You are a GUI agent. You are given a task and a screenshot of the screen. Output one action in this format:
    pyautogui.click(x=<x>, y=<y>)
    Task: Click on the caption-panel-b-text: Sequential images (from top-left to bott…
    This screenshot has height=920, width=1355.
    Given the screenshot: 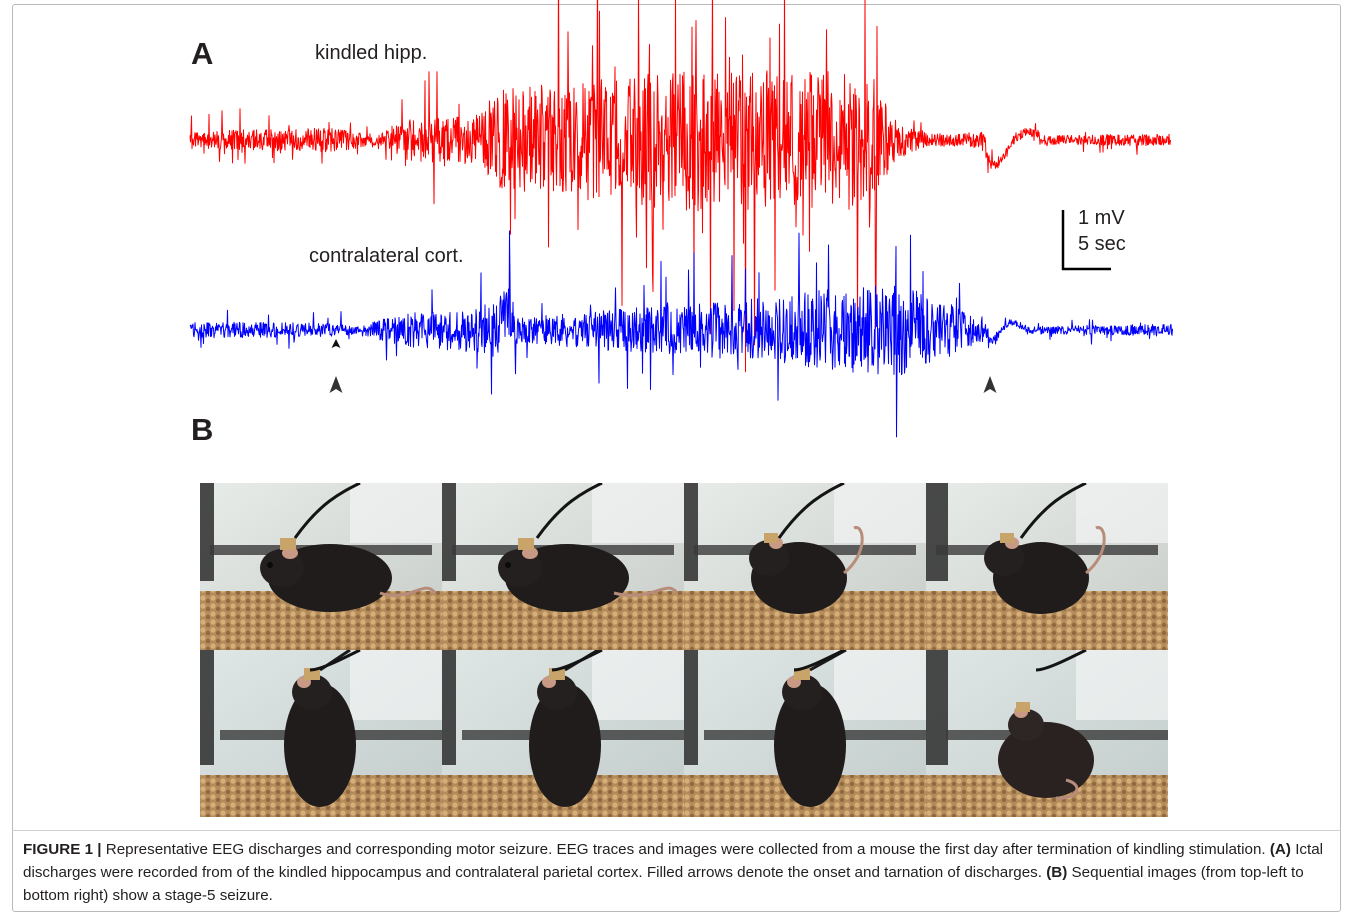 What is the action you would take?
    pyautogui.click(x=663, y=884)
    